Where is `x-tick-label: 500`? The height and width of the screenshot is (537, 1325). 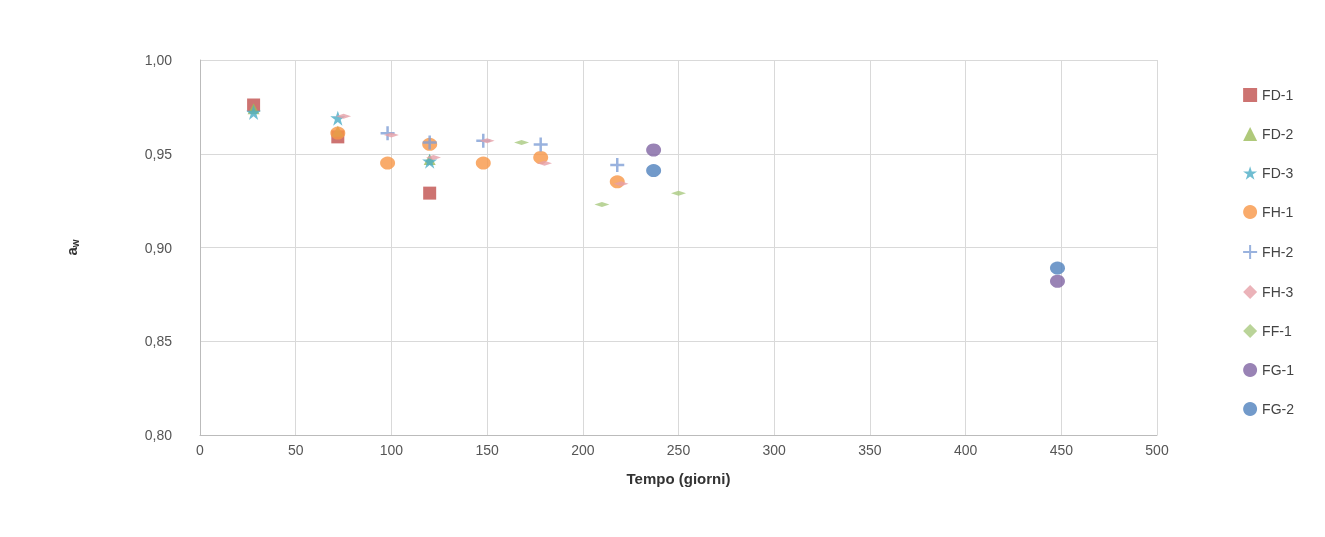 x-tick-label: 500 is located at coordinates (1157, 450).